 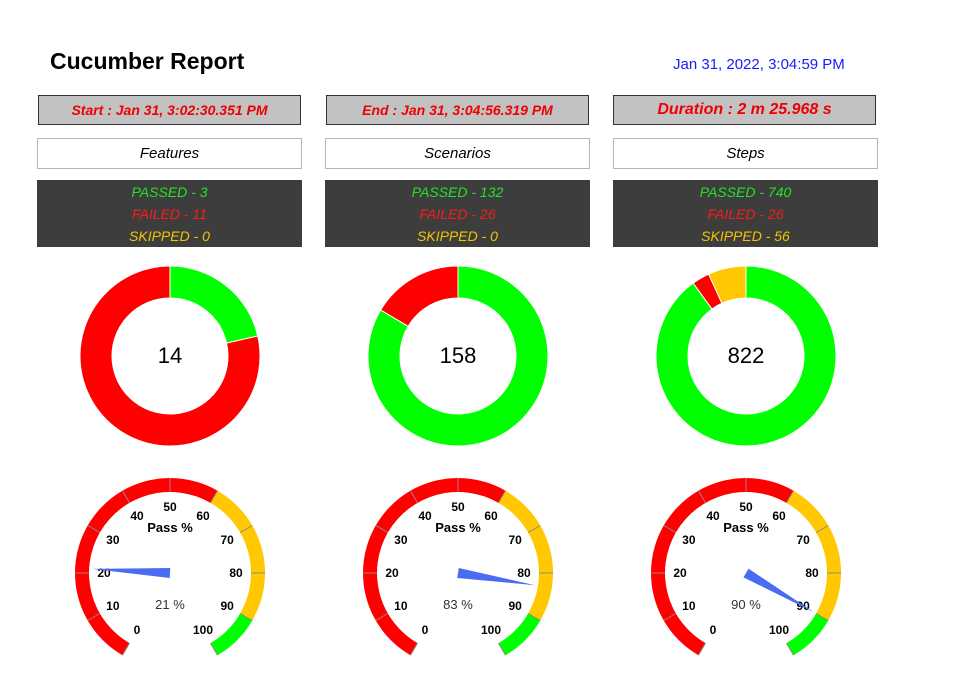 What do you see at coordinates (169, 235) in the screenshot?
I see `features-skipped-count: SKIPPED - 0` at bounding box center [169, 235].